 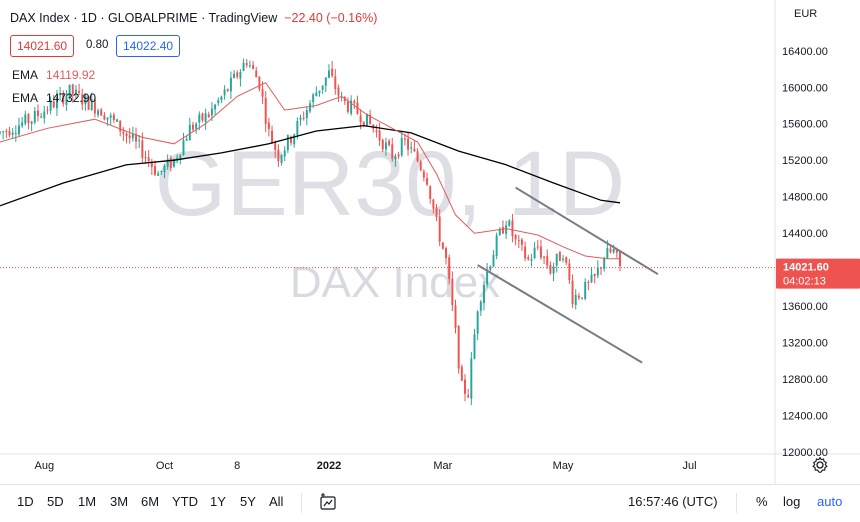 I want to click on auto-scale-toggle: auto, so click(x=830, y=501).